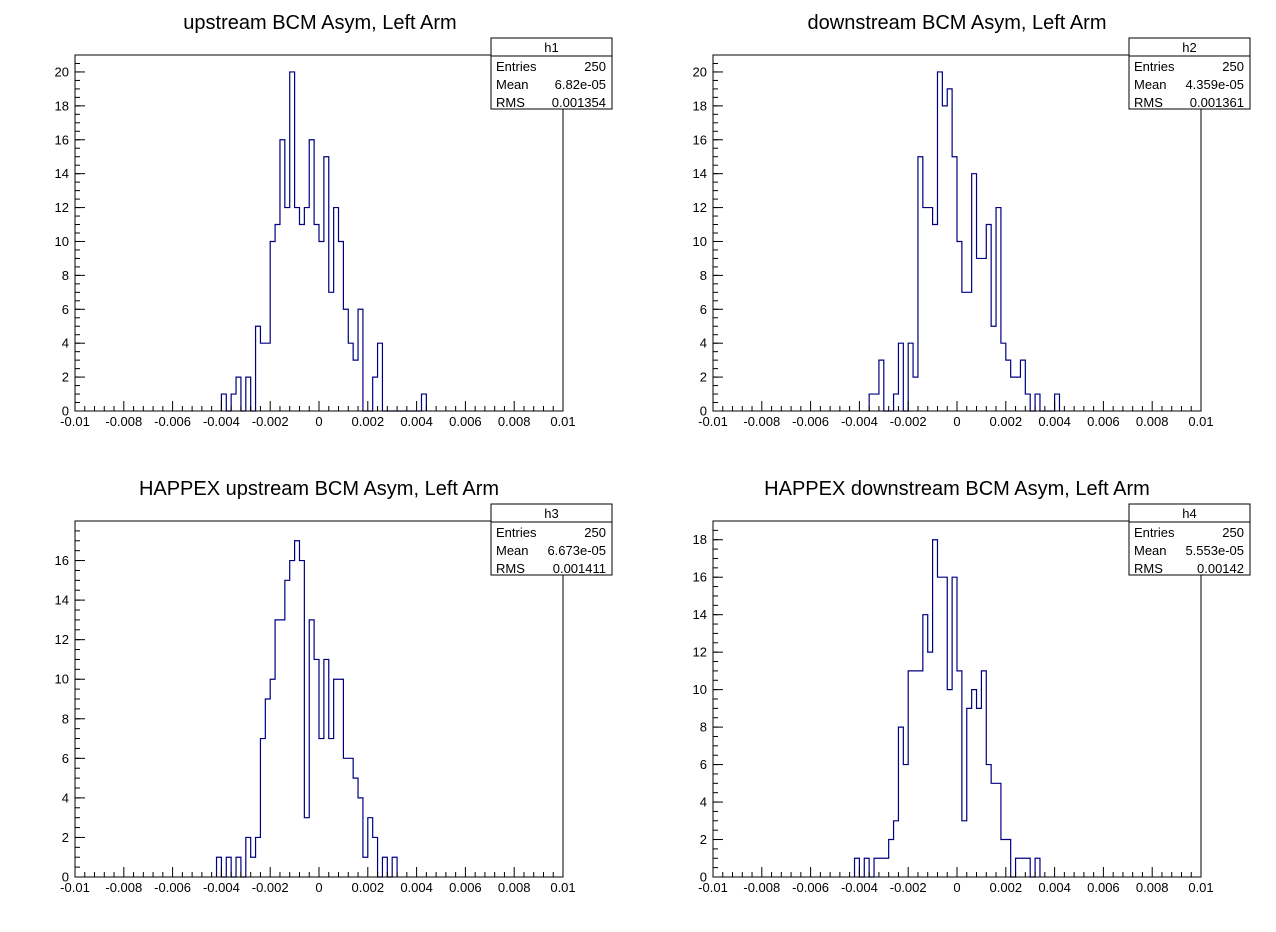  What do you see at coordinates (1103, 421) in the screenshot?
I see `x-tick-label: 0.006` at bounding box center [1103, 421].